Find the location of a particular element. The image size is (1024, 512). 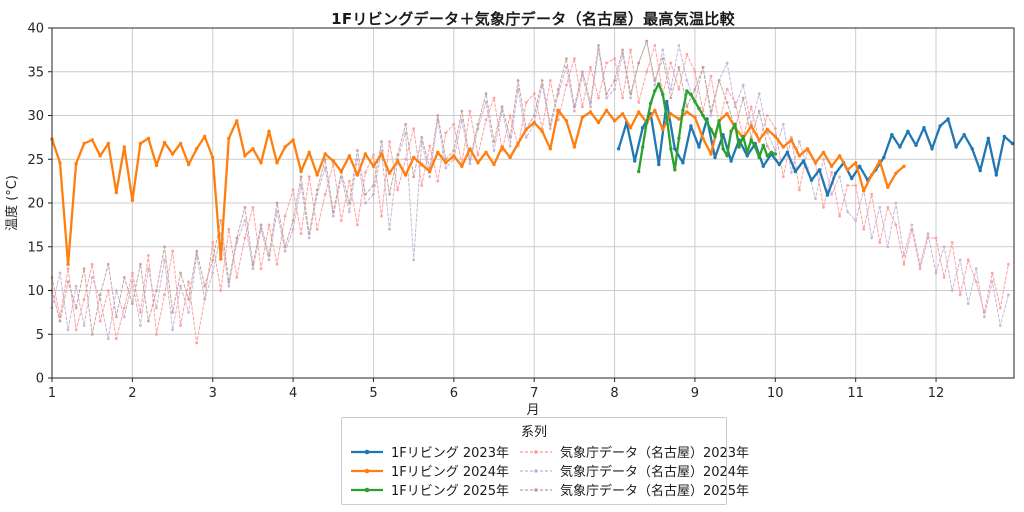

legend-item: 気象庁データ（名古屋）2025年 is located at coordinates (634, 489).